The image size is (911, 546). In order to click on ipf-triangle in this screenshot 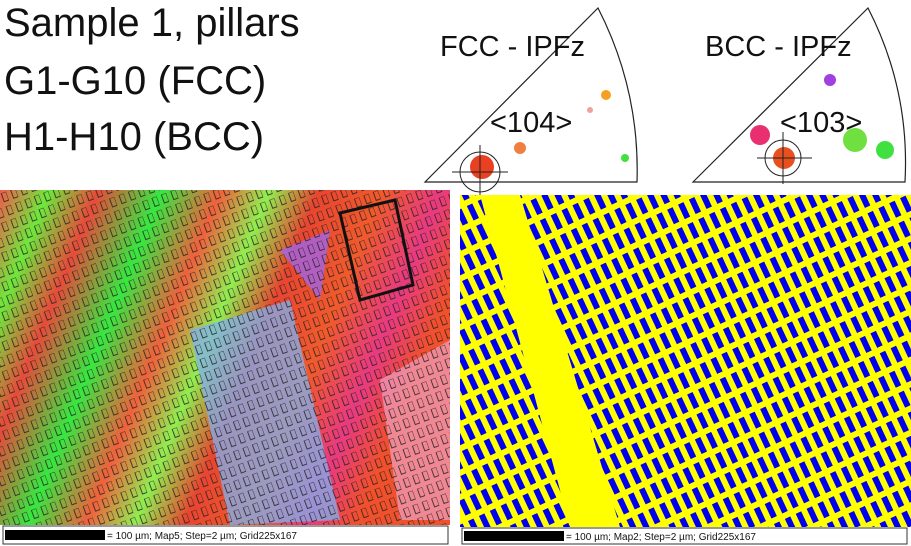, I will do `click(530, 94)`.